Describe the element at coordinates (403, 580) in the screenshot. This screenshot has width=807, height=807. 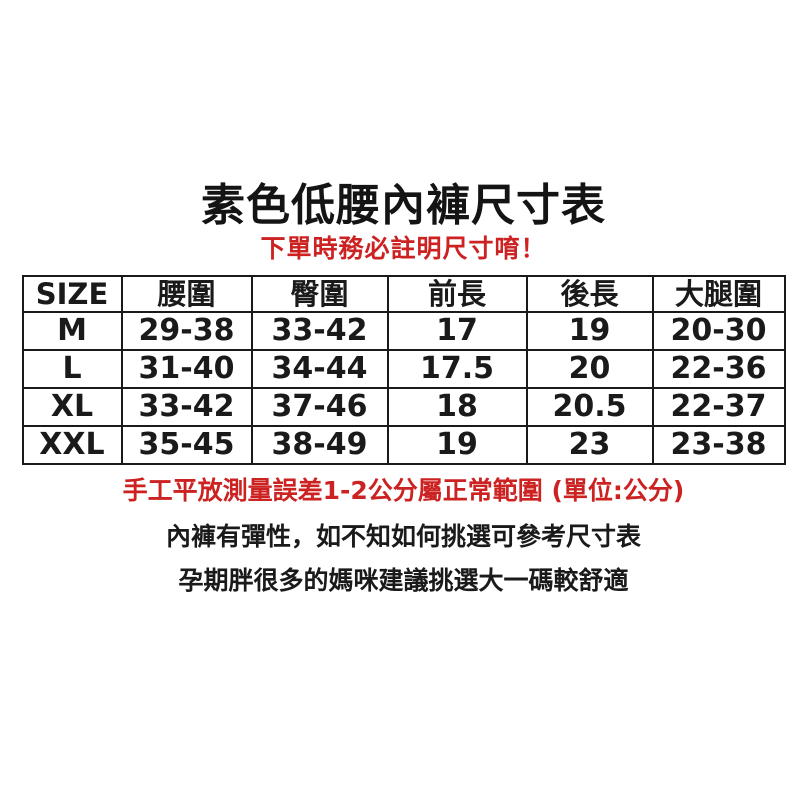
I see `note-pregnancy-advice: 孕期胖很多的媽咪建議挑選大一碼較舒適` at that location.